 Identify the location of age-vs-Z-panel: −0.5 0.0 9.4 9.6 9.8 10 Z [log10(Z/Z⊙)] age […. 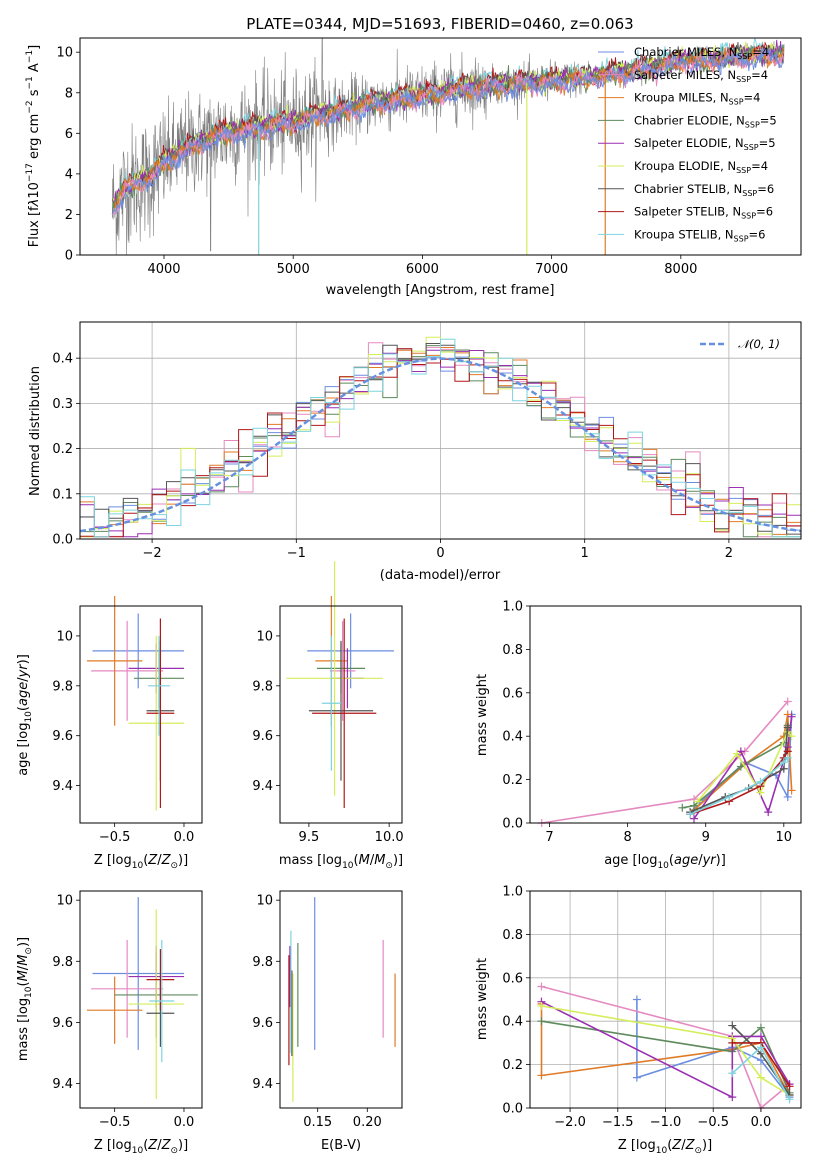
(109, 733).